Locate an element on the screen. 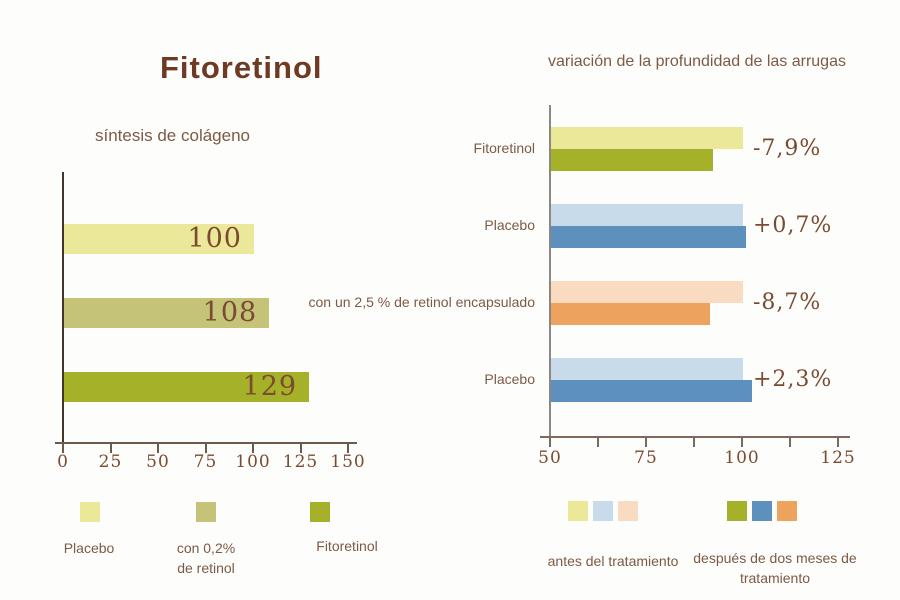  legend-label-retinol-02: con 0,2% de retinol is located at coordinates (206, 558).